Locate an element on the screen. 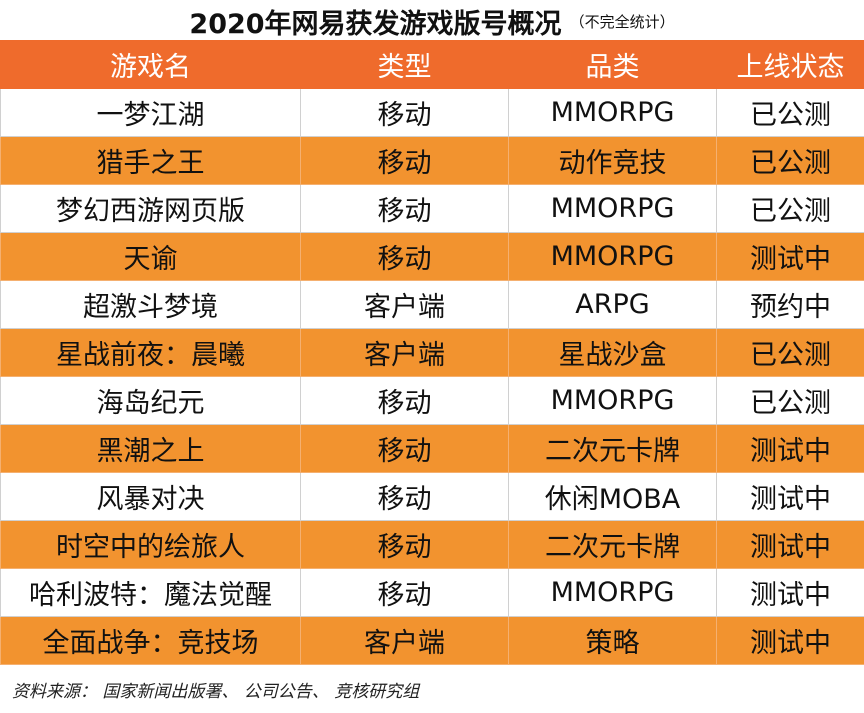 The width and height of the screenshot is (864, 713). table-row: 全面战争：竞技场客户端策略测试中 is located at coordinates (432, 641).